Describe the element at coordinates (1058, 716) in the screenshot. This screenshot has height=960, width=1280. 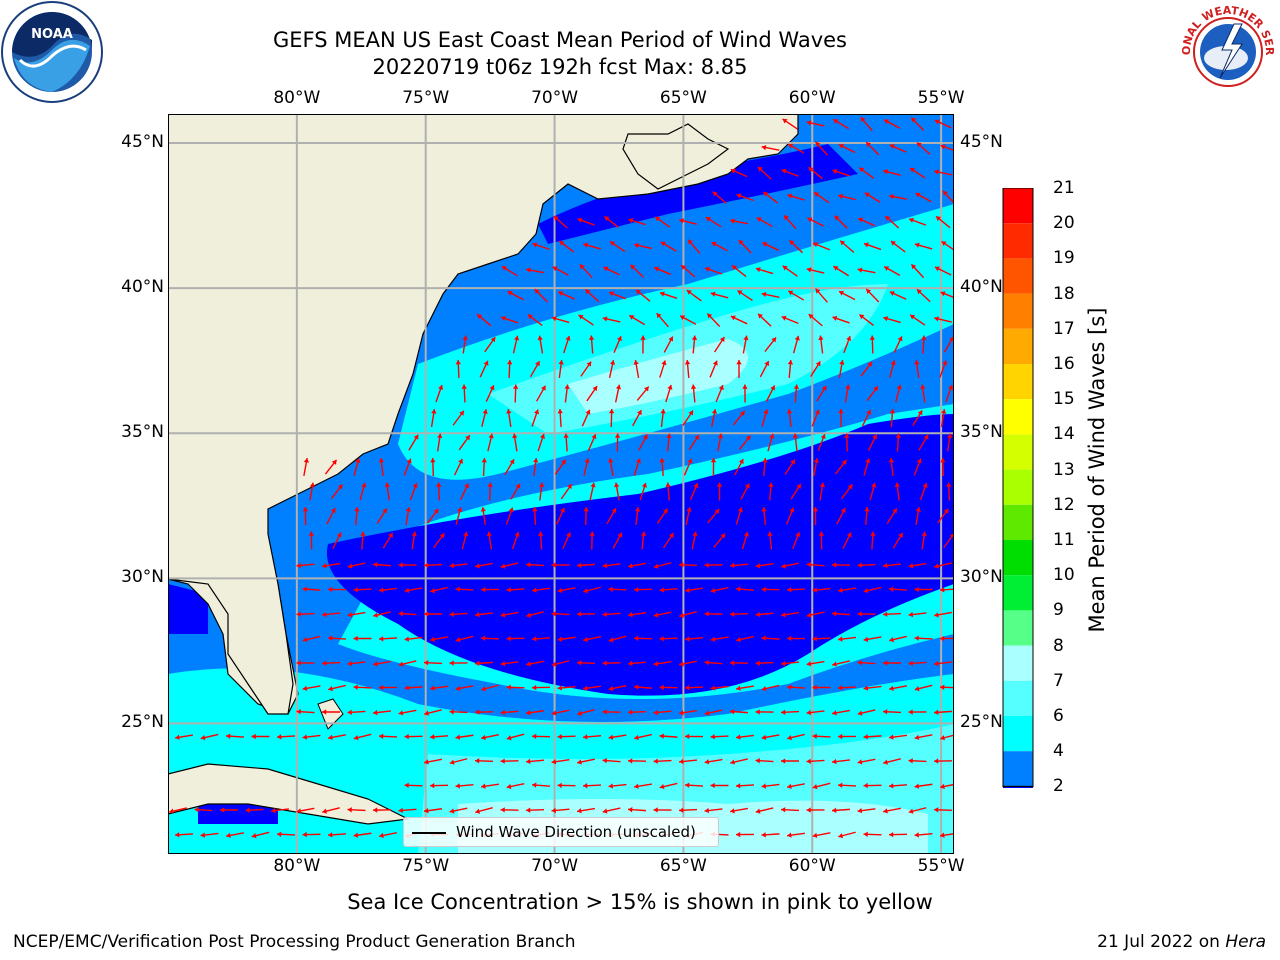
I see `colorbar-tick-label: 6` at that location.